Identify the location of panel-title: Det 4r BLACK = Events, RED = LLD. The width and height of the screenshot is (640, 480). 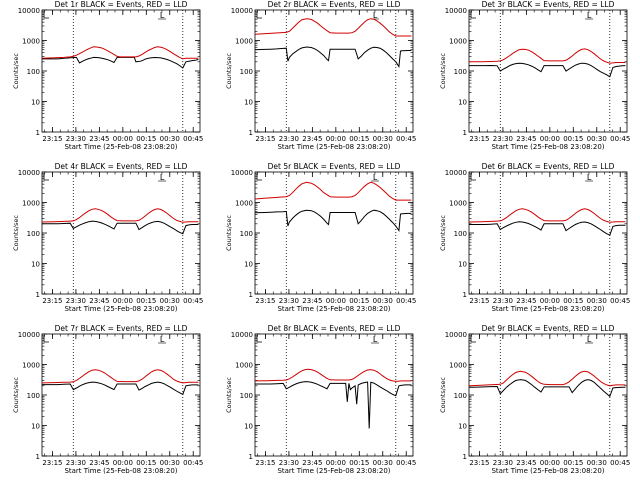
(121, 166).